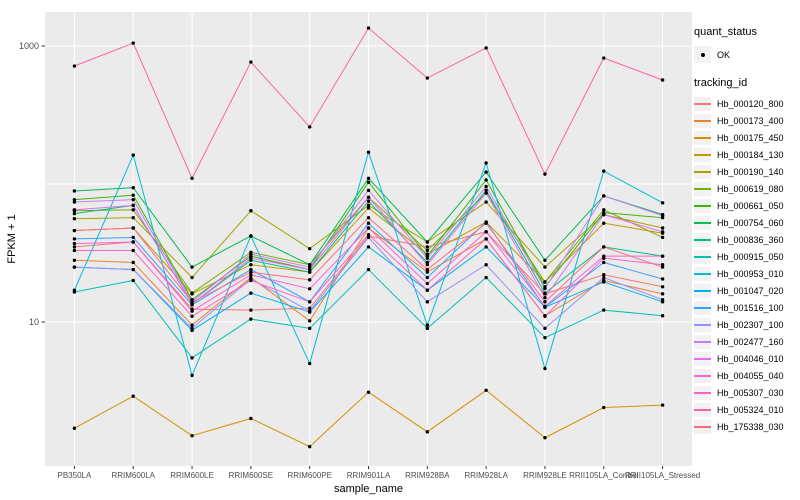 This screenshot has height=500, width=800. Describe the element at coordinates (368, 489) in the screenshot. I see `x-axis-title: sample_name` at that location.